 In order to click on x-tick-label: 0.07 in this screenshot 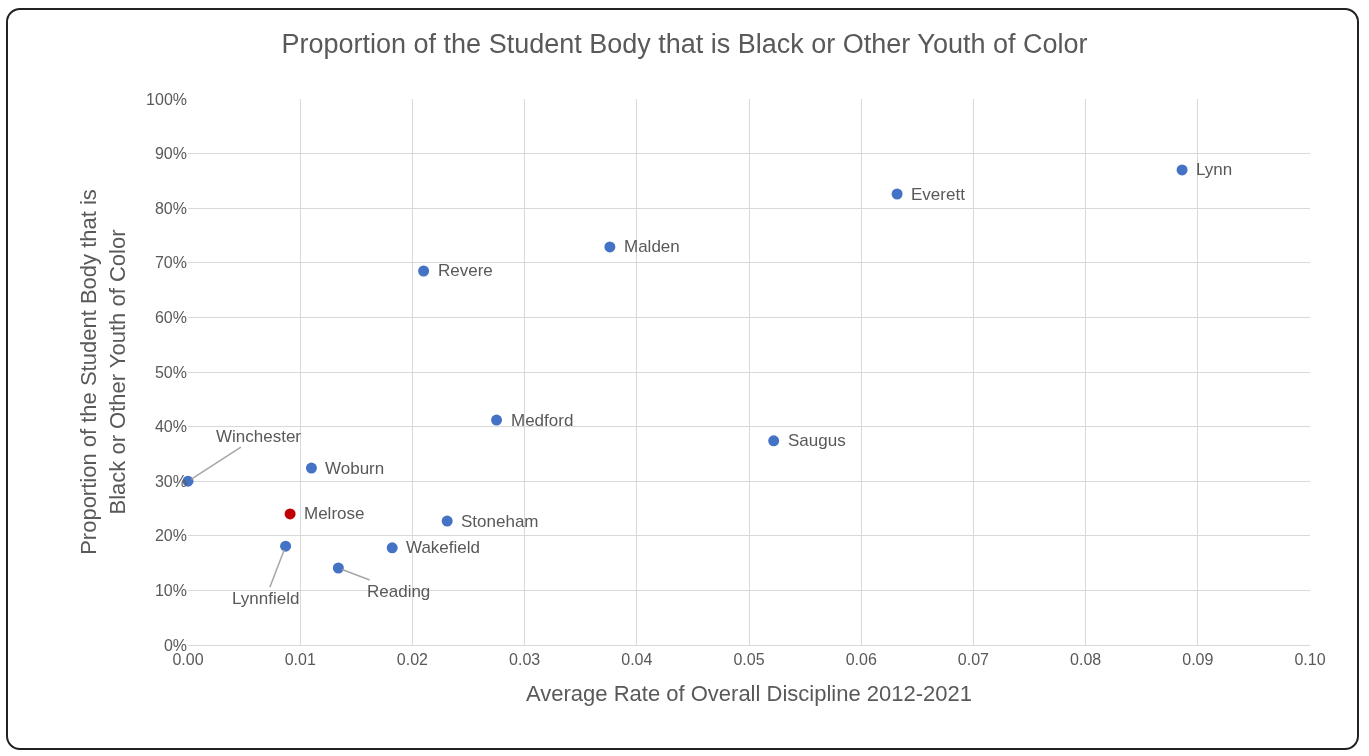, I will do `click(973, 660)`.